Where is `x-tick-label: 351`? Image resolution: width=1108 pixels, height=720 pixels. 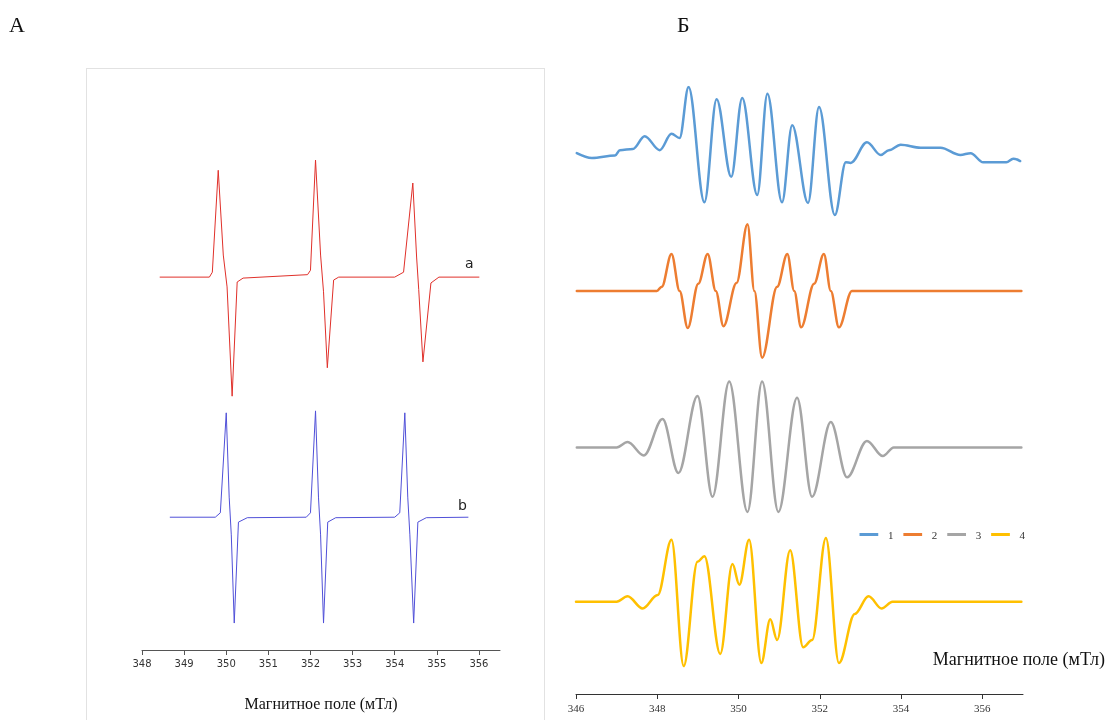 x-tick-label: 351 is located at coordinates (268, 663).